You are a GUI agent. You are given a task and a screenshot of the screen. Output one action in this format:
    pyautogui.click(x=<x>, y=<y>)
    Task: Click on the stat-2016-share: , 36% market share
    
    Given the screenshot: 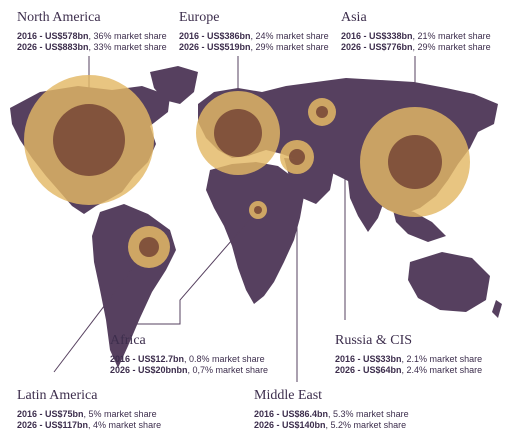 What is the action you would take?
    pyautogui.click(x=127, y=36)
    